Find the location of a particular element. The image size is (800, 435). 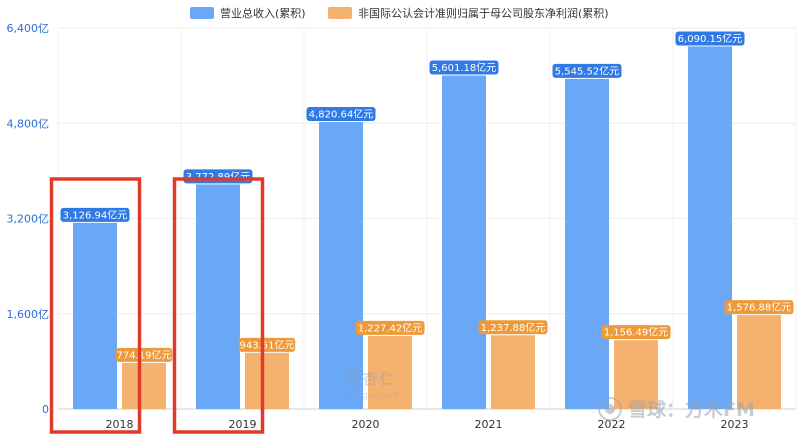

legend-item-series-1: 营业总收入(累积) is located at coordinates (248, 13).